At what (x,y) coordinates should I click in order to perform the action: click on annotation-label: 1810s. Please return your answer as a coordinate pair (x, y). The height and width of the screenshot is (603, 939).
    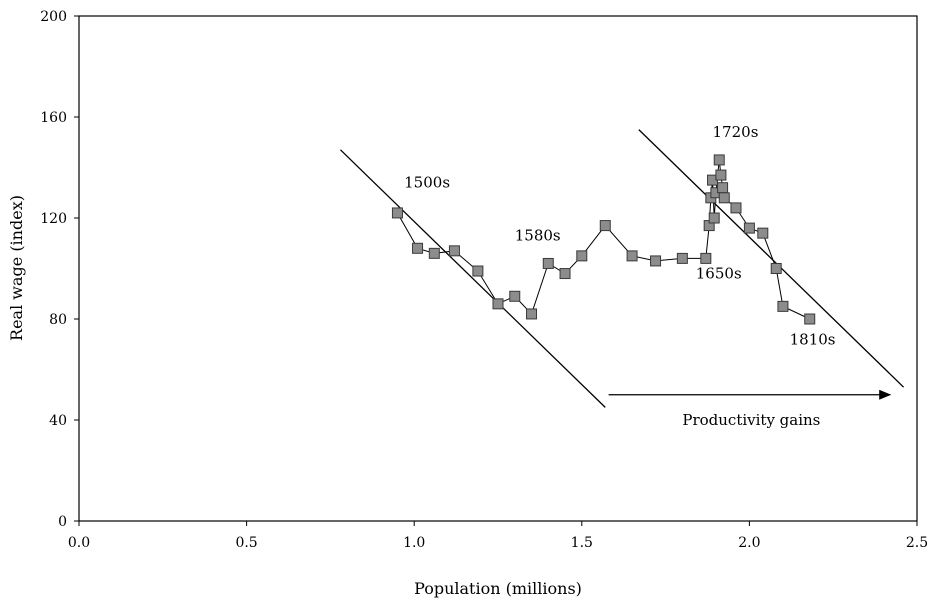
    Looking at the image, I should click on (813, 339).